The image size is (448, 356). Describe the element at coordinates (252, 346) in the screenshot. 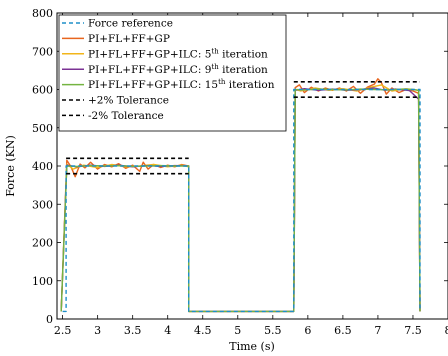

I see `x-axis-label: Time (s)` at that location.